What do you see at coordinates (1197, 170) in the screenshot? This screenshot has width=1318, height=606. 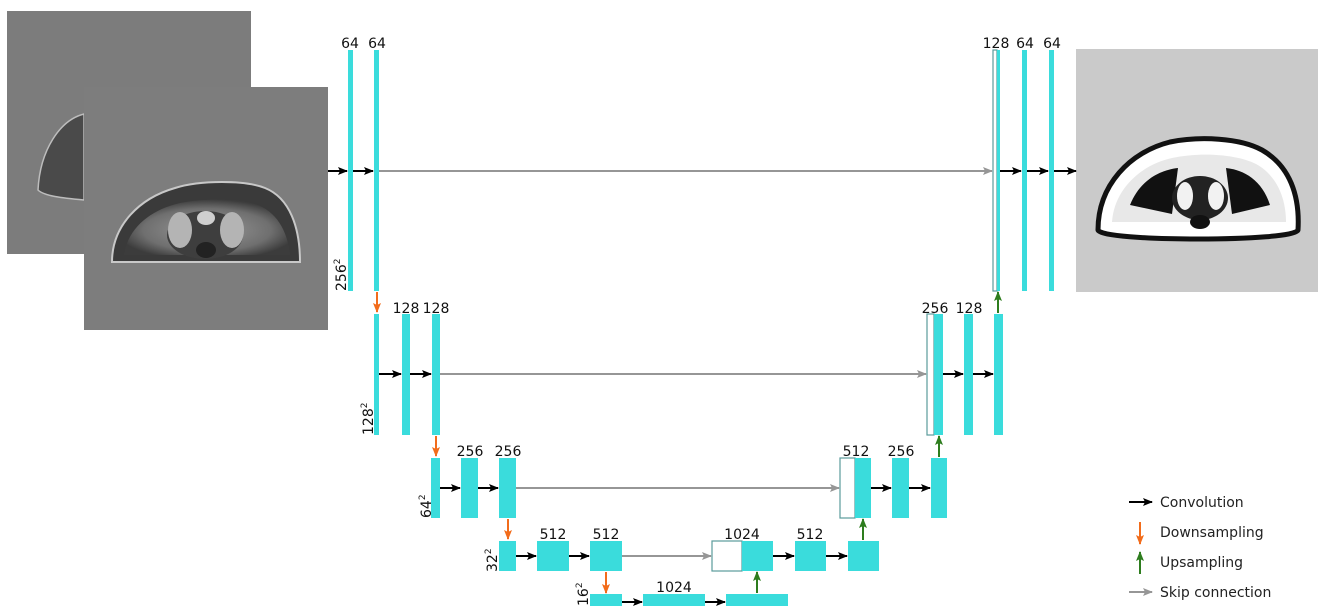 I see `output-image` at bounding box center [1197, 170].